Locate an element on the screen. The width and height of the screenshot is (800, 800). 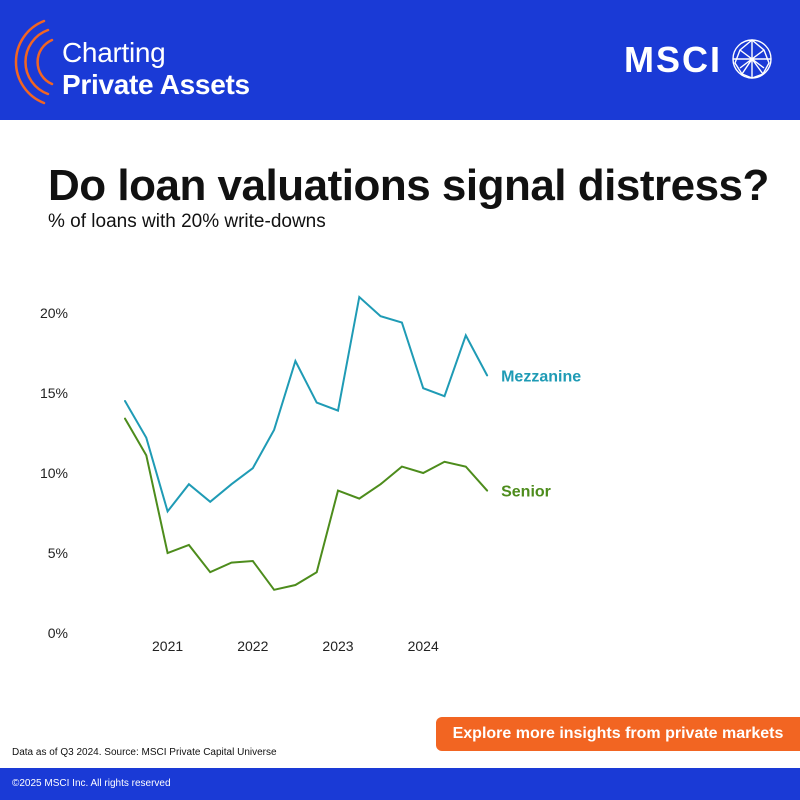
series-label-senior: Senior is located at coordinates (526, 492).